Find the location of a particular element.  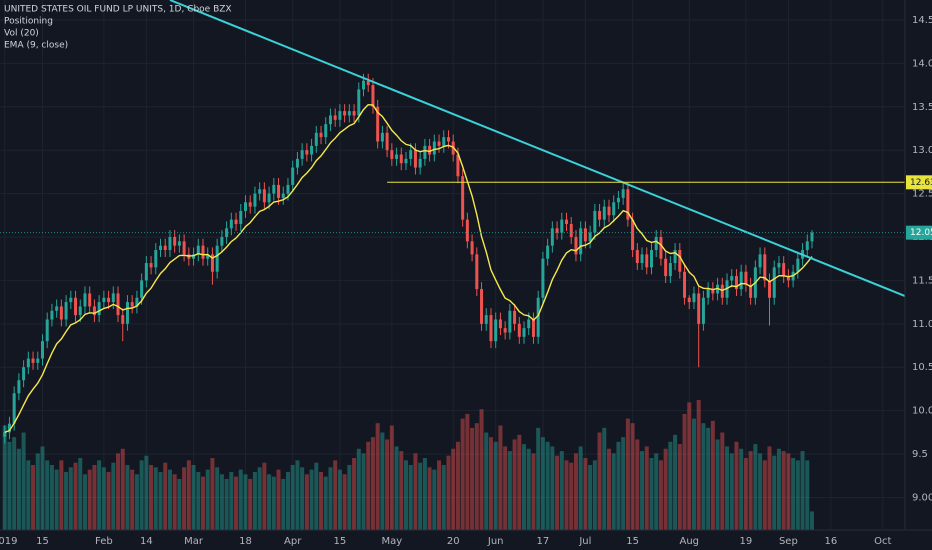

x-tick-label: 17 is located at coordinates (543, 541).